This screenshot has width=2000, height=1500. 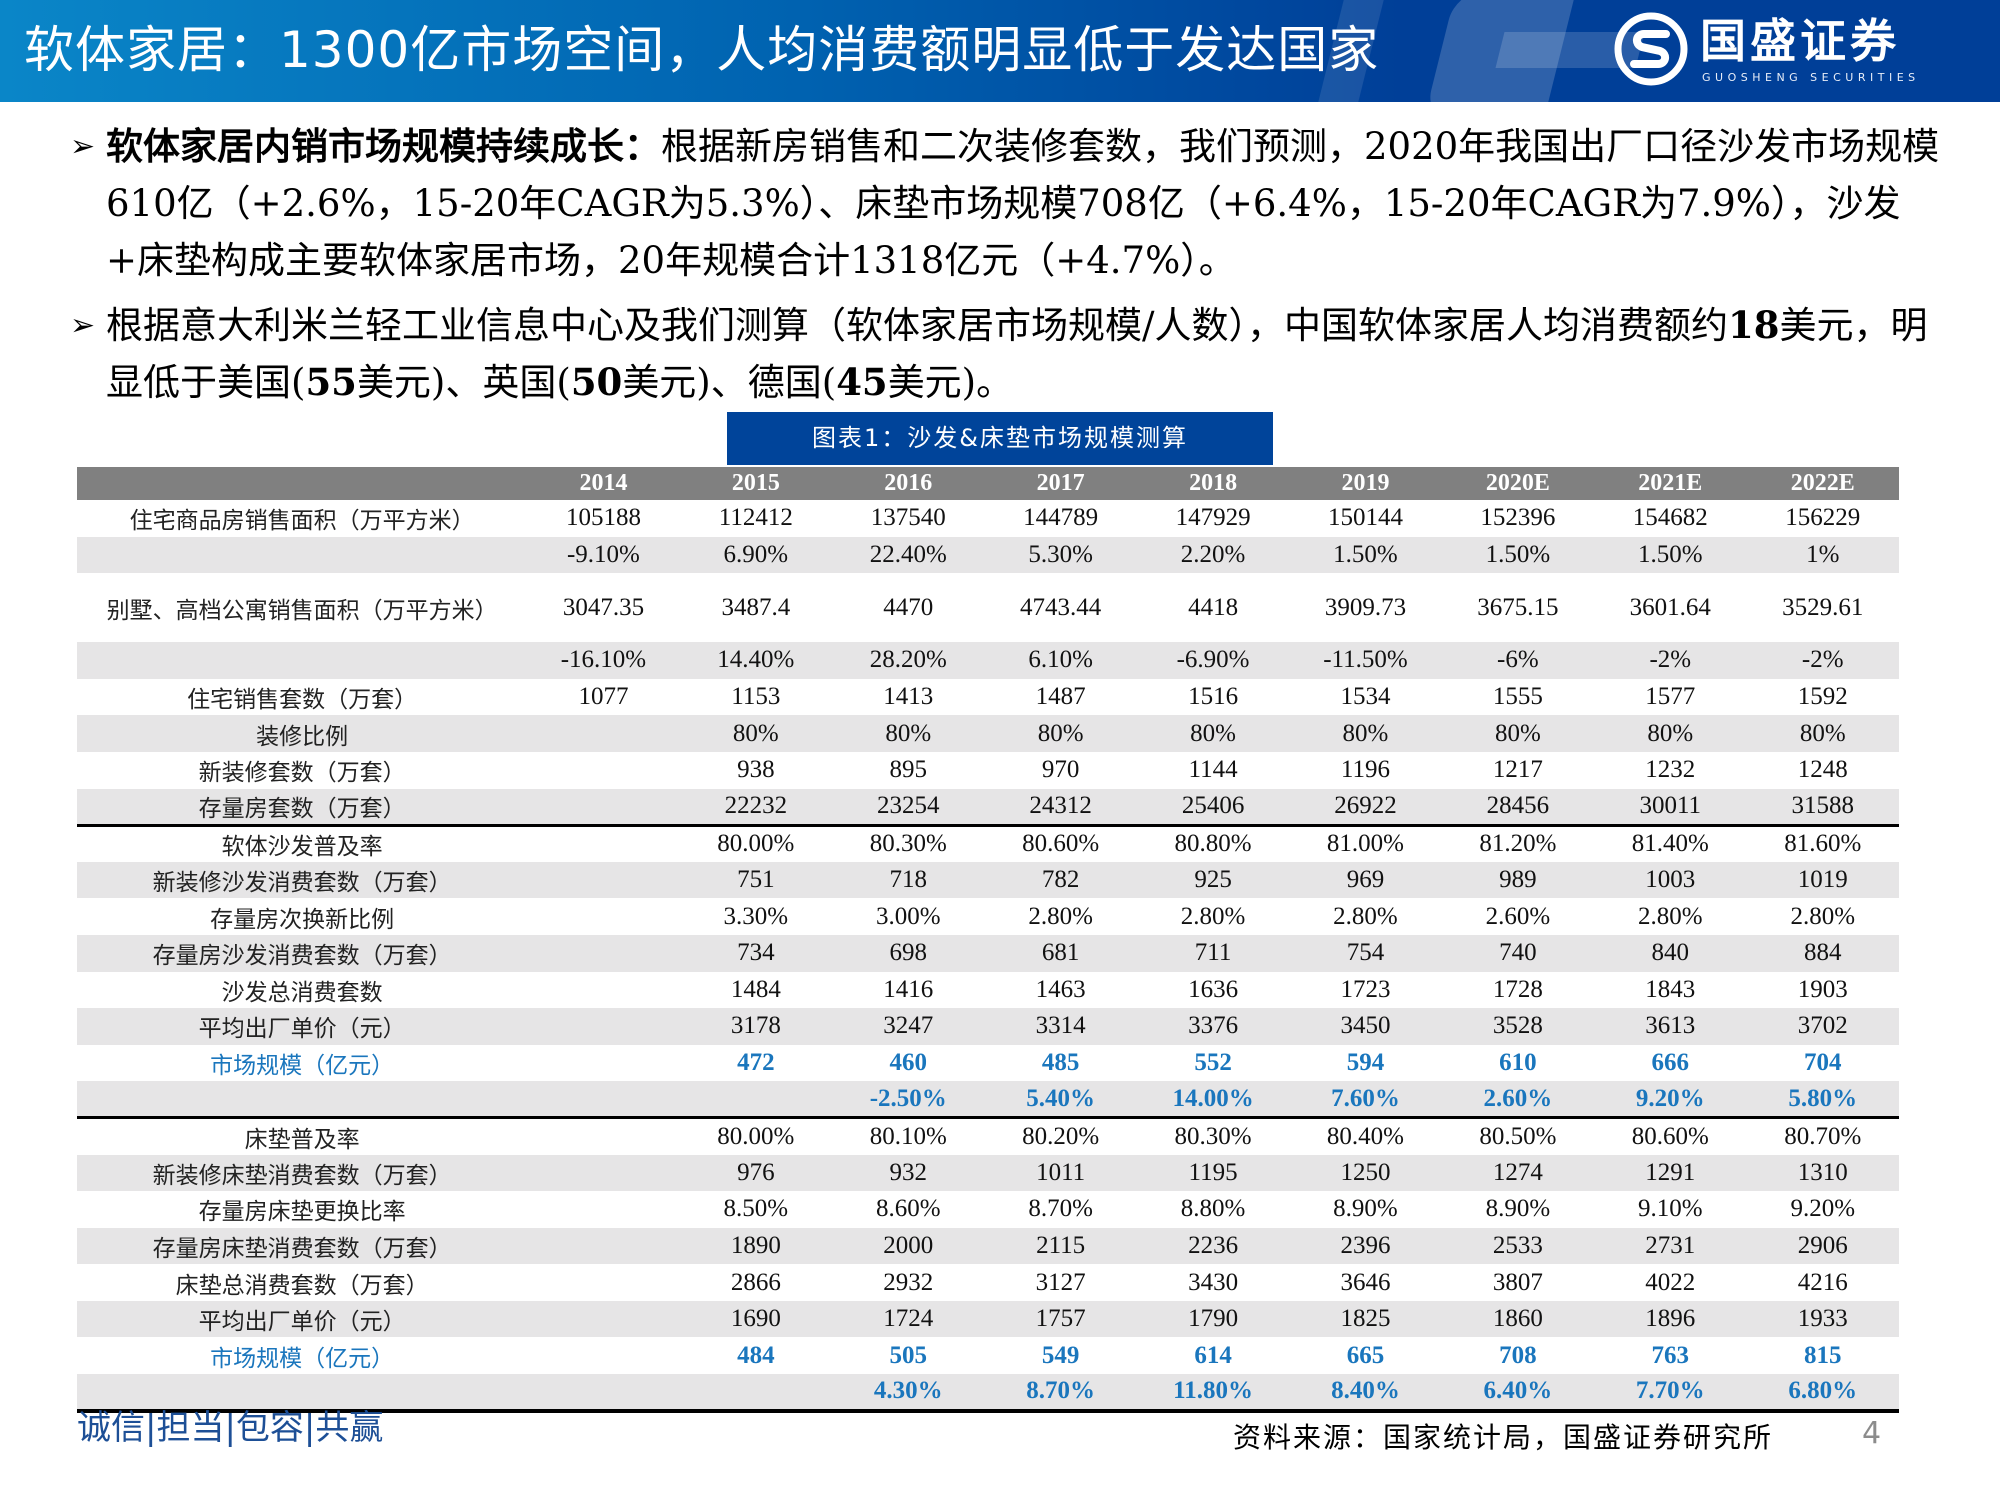 I want to click on table-cell: 1555, so click(x=1518, y=697).